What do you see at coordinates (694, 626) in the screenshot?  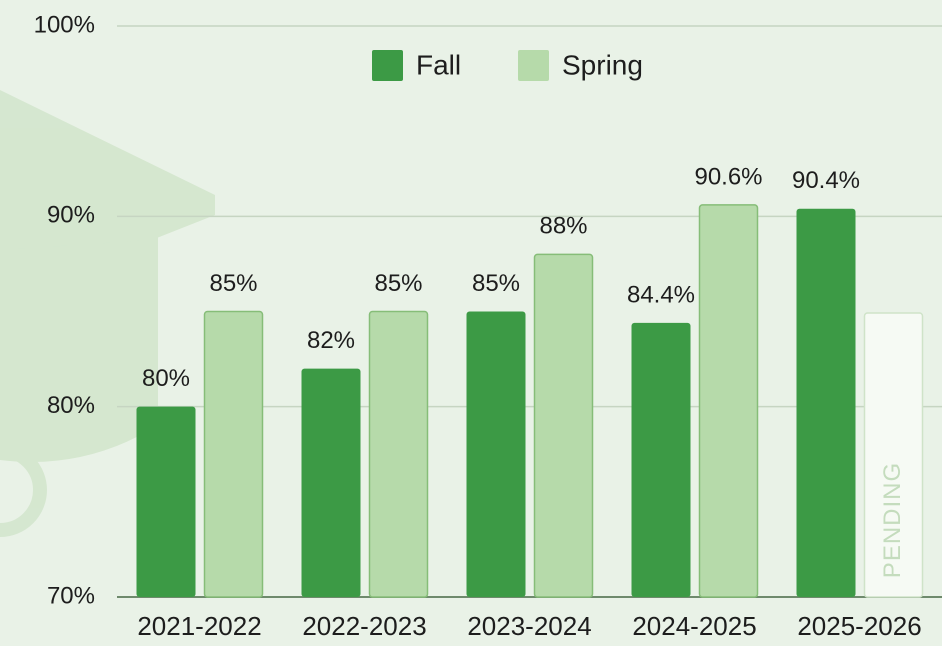 I see `x-tick-label: 2024-2025` at bounding box center [694, 626].